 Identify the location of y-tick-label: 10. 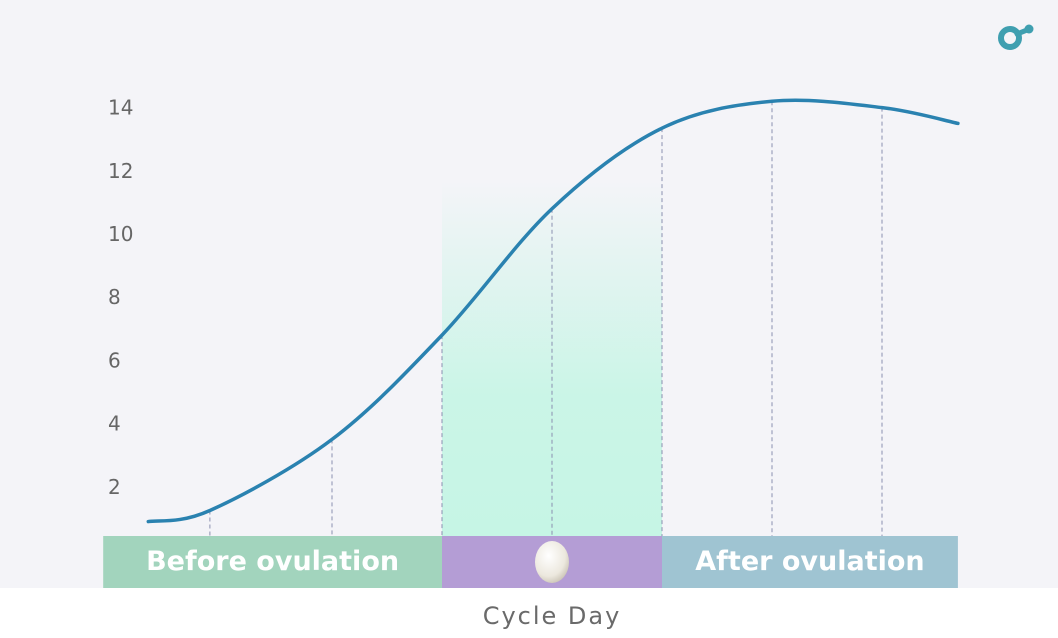
(120, 234).